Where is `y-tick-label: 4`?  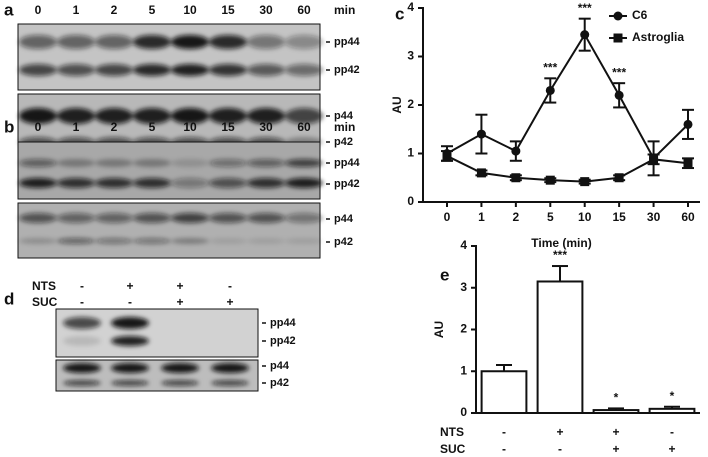
y-tick-label: 4 is located at coordinates (463, 245).